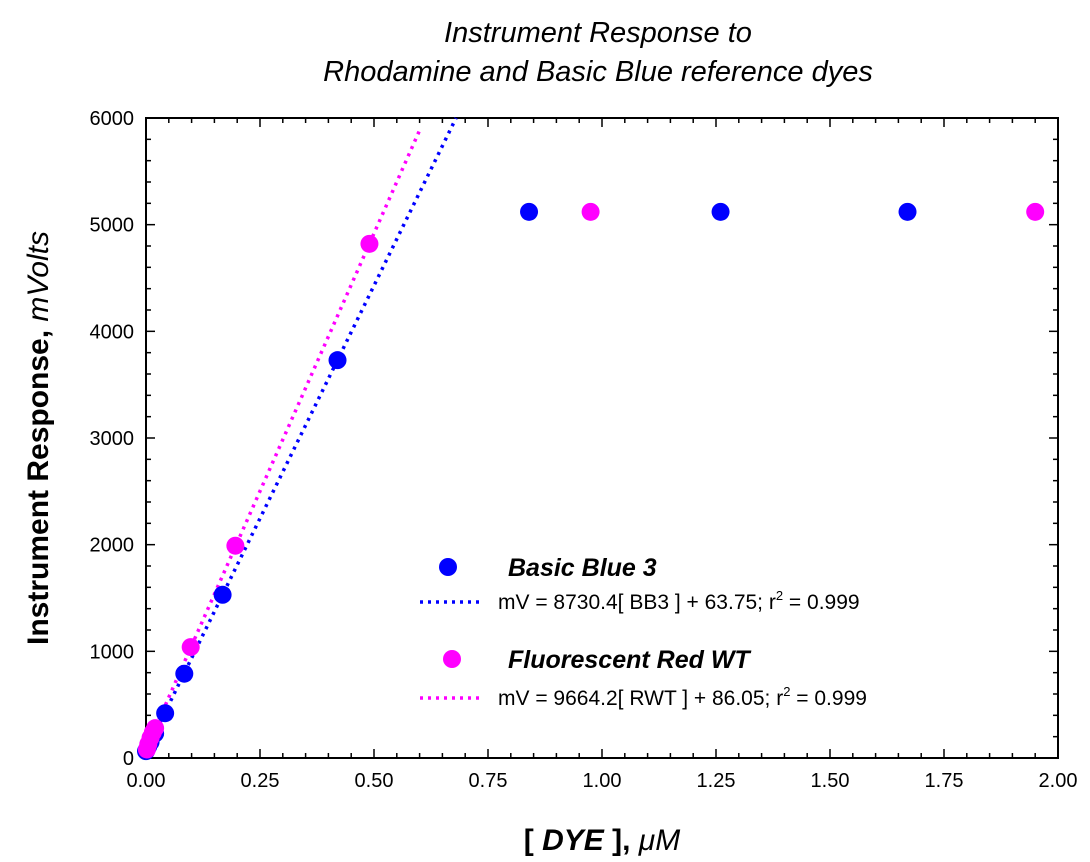 The width and height of the screenshot is (1090, 862). I want to click on x-tick-label: 1.00, so click(602, 781).